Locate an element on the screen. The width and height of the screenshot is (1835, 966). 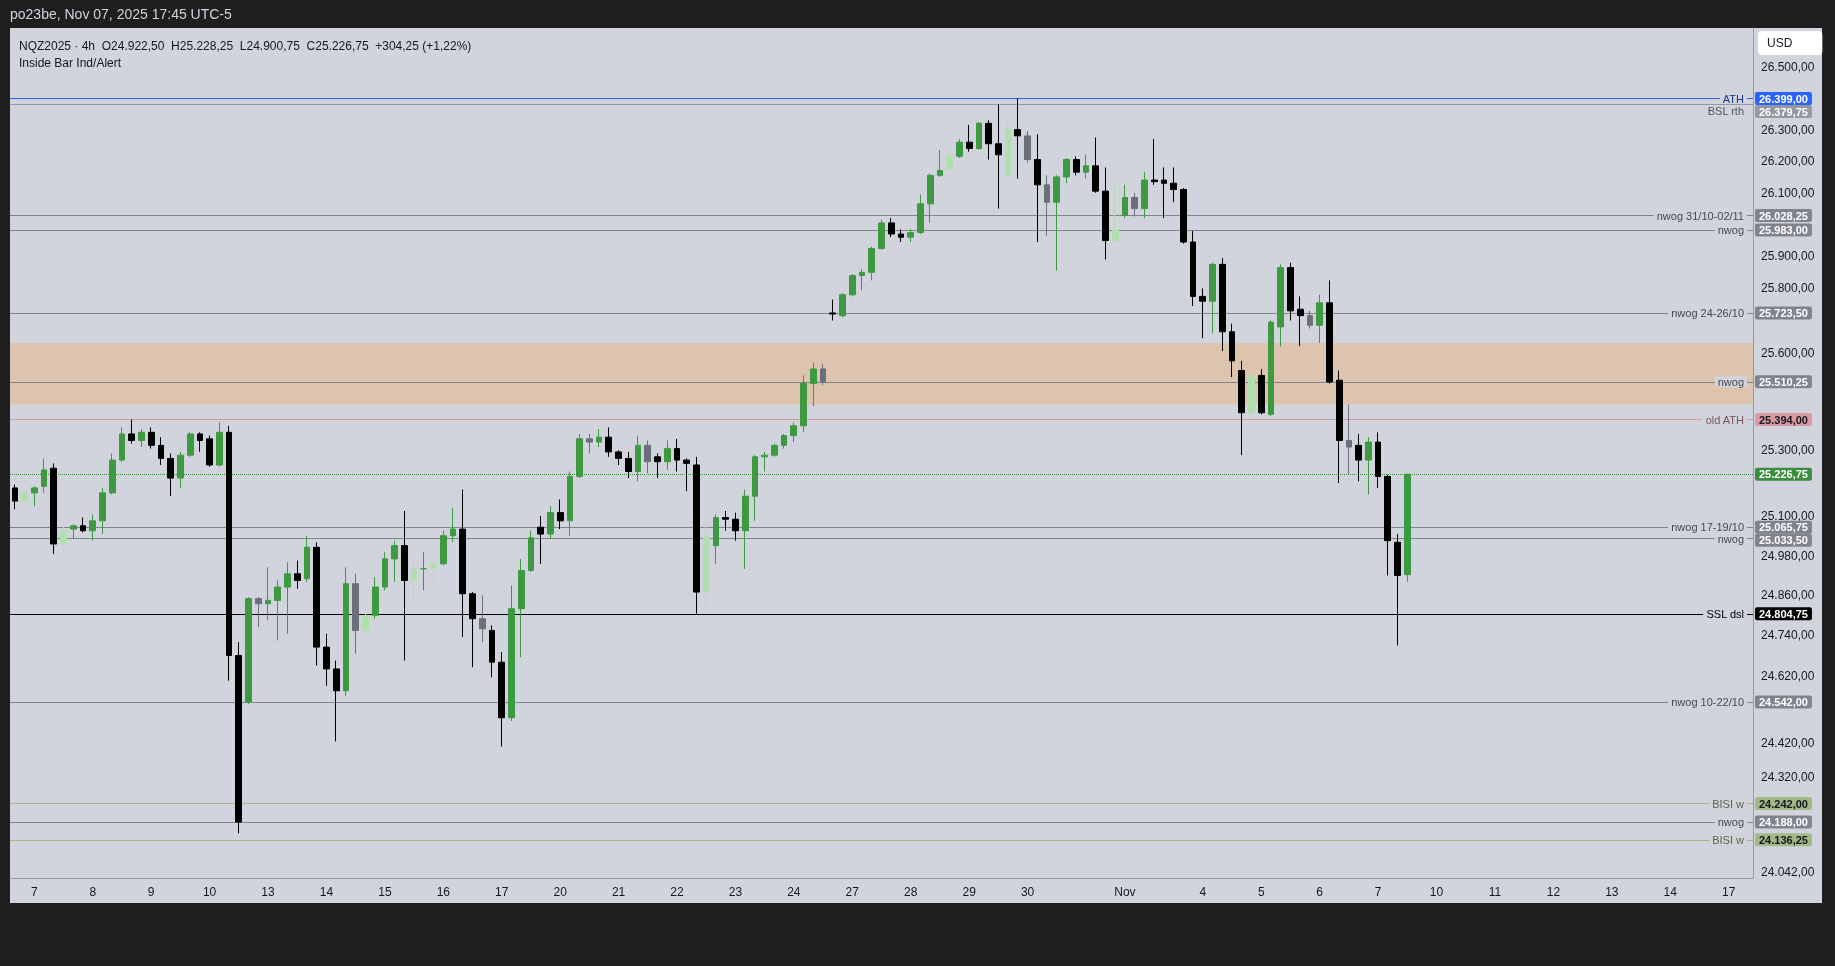
ref-line-label: nwog 31/10-02/11 is located at coordinates (1700, 215).